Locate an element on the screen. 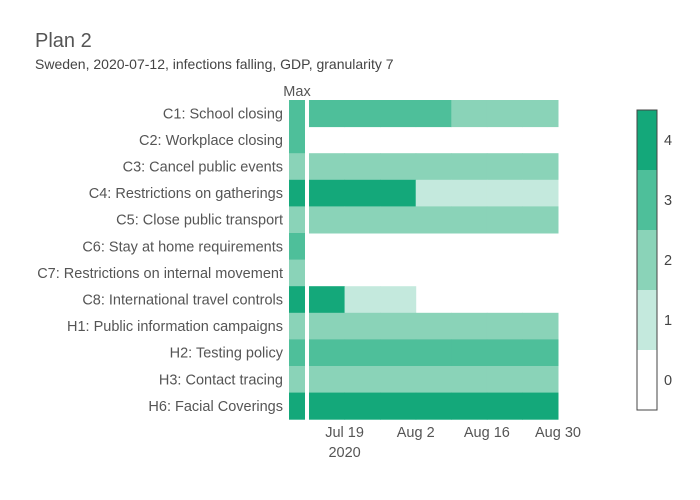  x-tick-label: Aug 30 is located at coordinates (558, 433).